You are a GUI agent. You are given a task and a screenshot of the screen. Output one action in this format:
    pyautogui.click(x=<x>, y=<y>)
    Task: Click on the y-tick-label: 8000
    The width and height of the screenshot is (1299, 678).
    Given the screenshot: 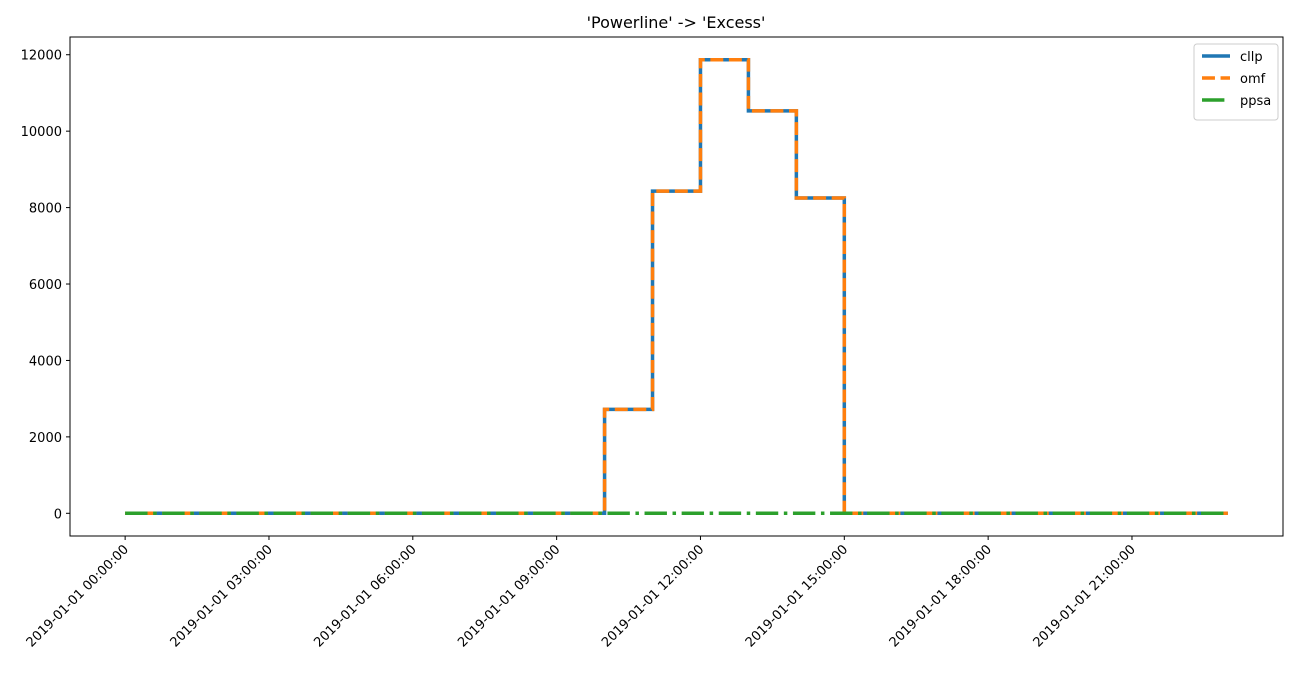 What is the action you would take?
    pyautogui.click(x=45, y=209)
    